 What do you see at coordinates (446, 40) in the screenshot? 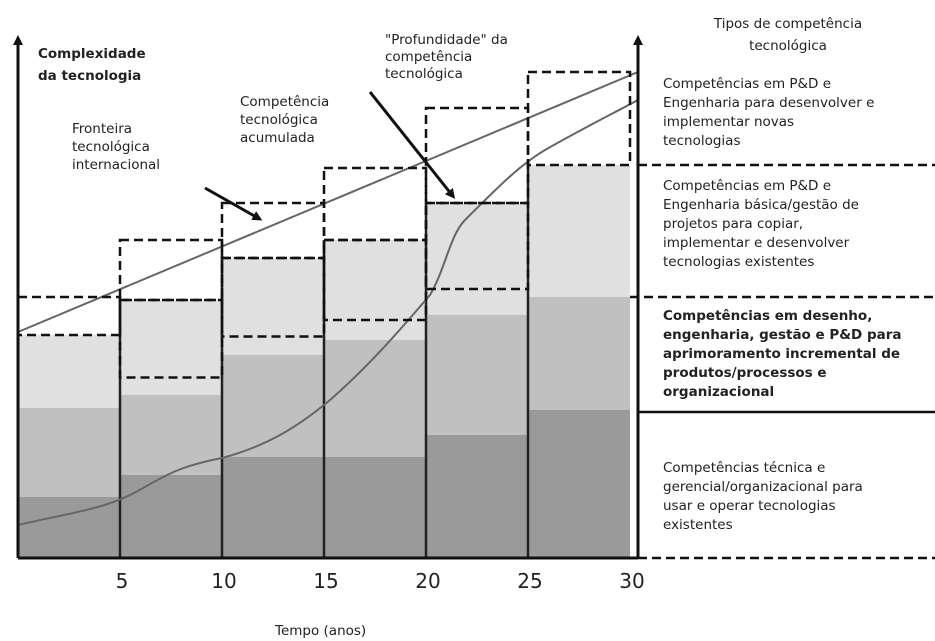
I see `label: "Profundidade" da` at bounding box center [446, 40].